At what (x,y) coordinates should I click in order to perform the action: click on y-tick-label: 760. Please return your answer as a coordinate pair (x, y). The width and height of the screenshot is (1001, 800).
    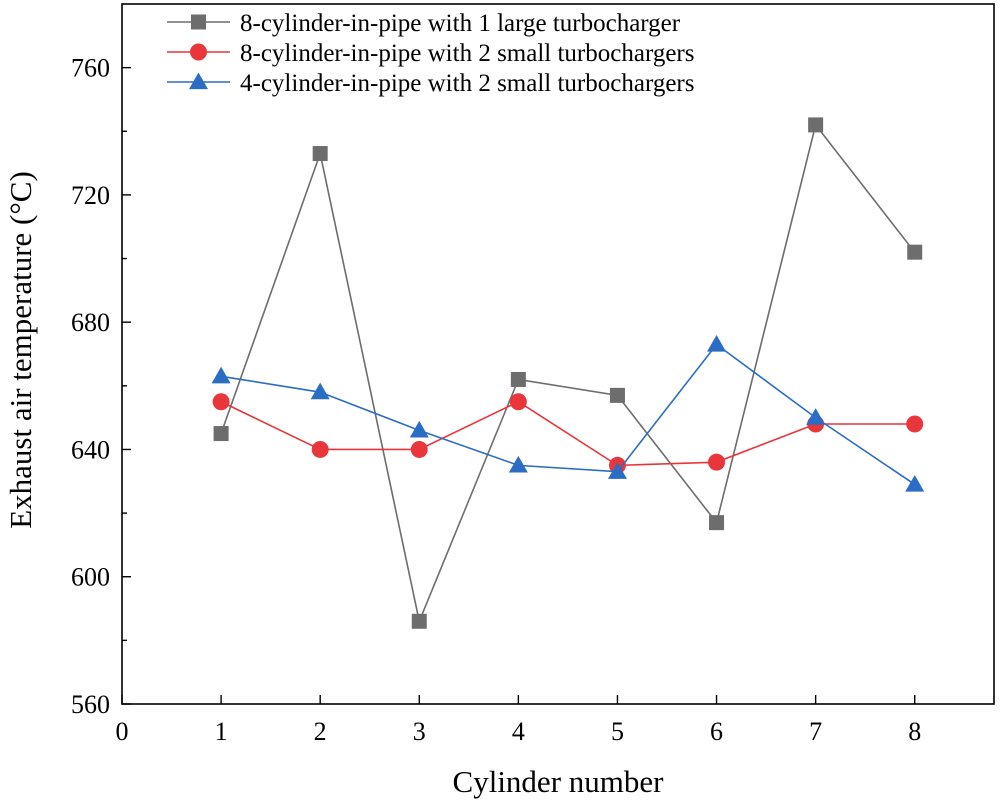
    Looking at the image, I should click on (90, 68).